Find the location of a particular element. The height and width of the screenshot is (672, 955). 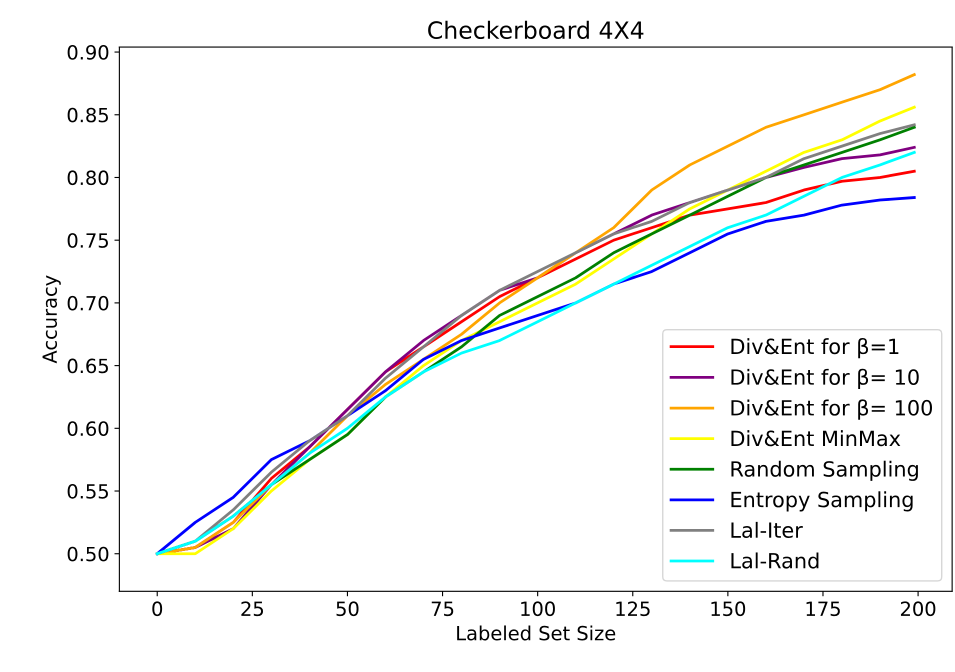

y-tick-label: 0.70 is located at coordinates (88, 303).